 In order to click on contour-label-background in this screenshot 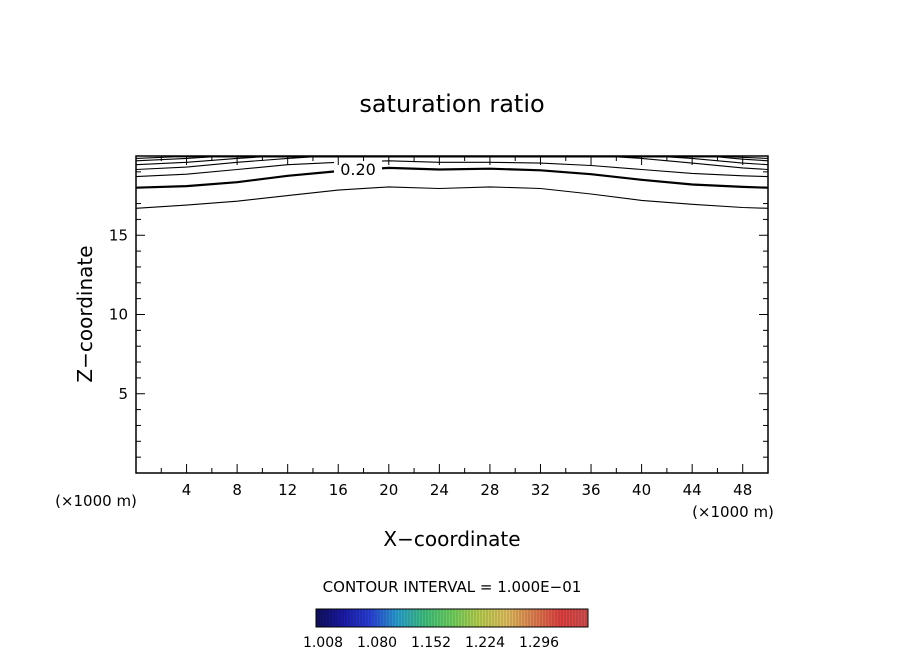, I will do `click(358, 169)`.